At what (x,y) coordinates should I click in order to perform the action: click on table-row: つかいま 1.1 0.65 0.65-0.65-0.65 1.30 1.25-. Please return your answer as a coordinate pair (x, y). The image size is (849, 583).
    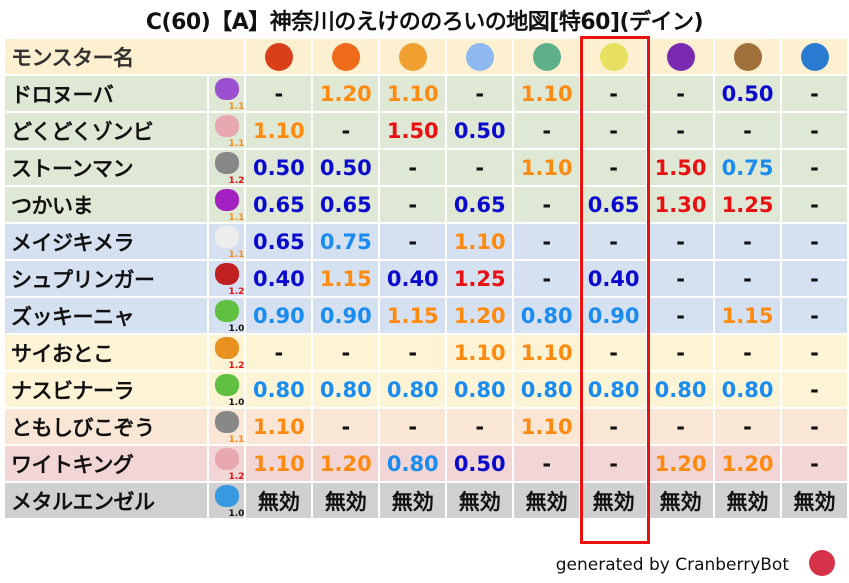
    Looking at the image, I should click on (426, 205).